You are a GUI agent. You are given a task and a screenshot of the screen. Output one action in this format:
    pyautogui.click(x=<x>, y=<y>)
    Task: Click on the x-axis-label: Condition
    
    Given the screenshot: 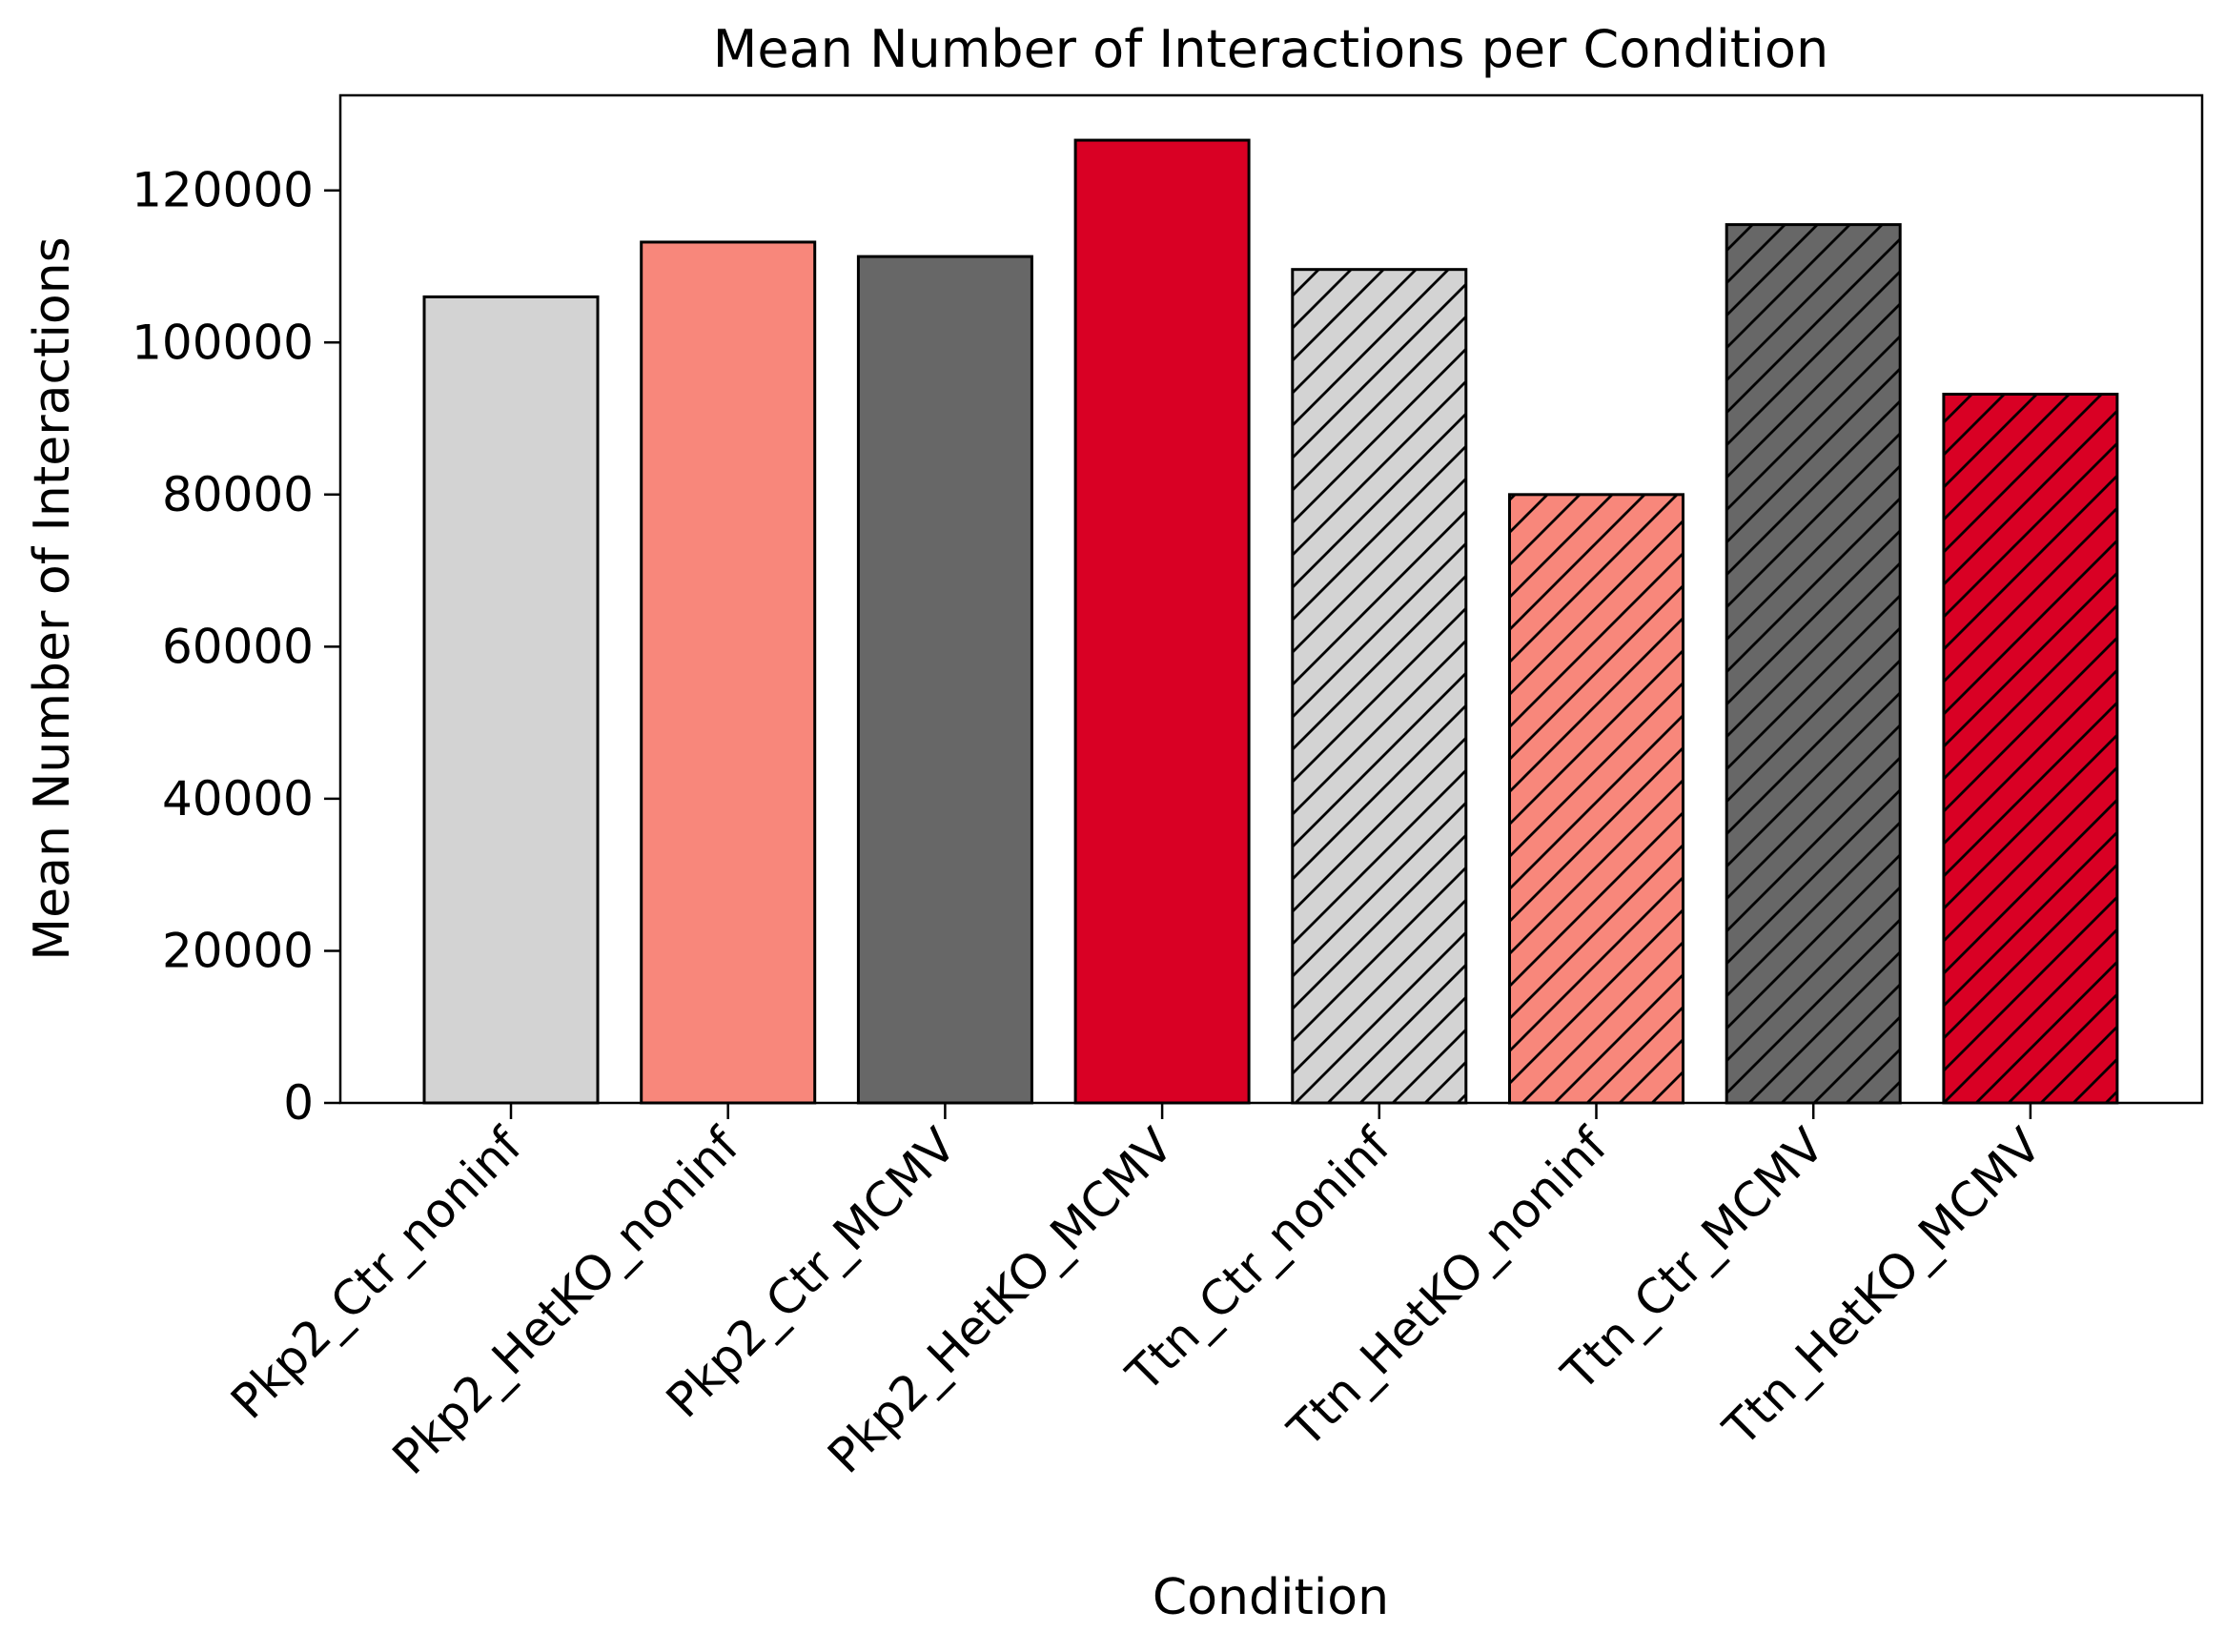 What is the action you would take?
    pyautogui.click(x=1271, y=1597)
    